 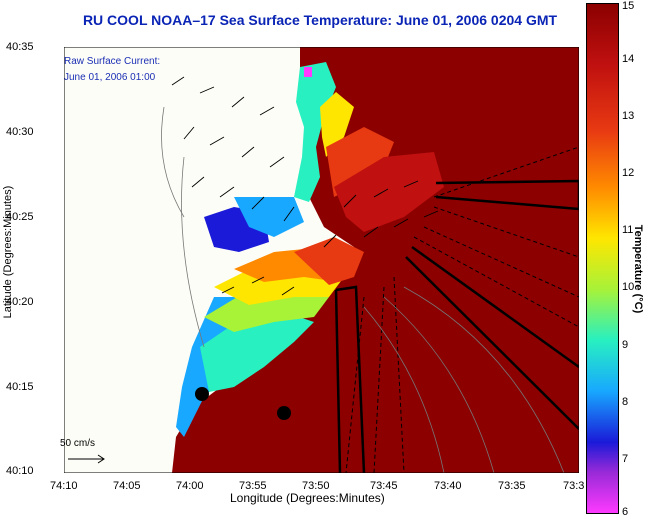 I want to click on current-annotation-line2: June 01, 2006 01:00, so click(x=110, y=77).